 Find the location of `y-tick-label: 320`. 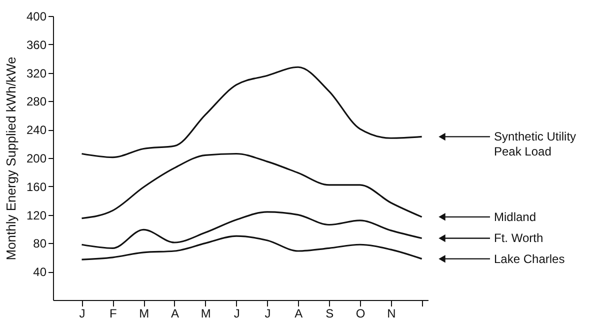

y-tick-label: 320 is located at coordinates (36, 73).